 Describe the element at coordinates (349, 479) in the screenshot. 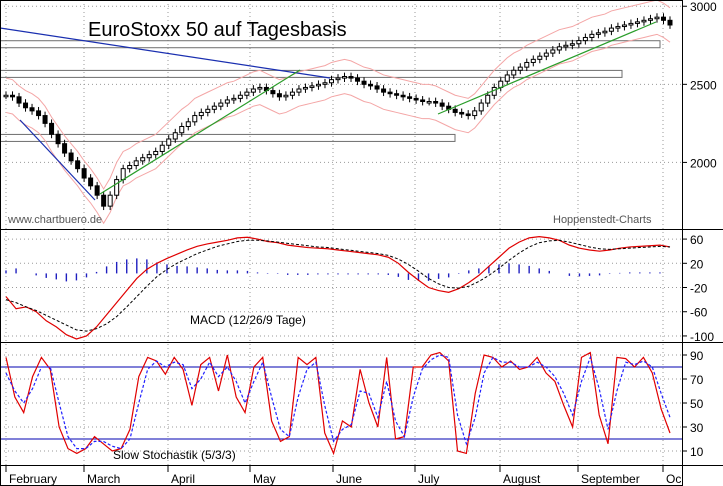

I see `month-label: June` at that location.